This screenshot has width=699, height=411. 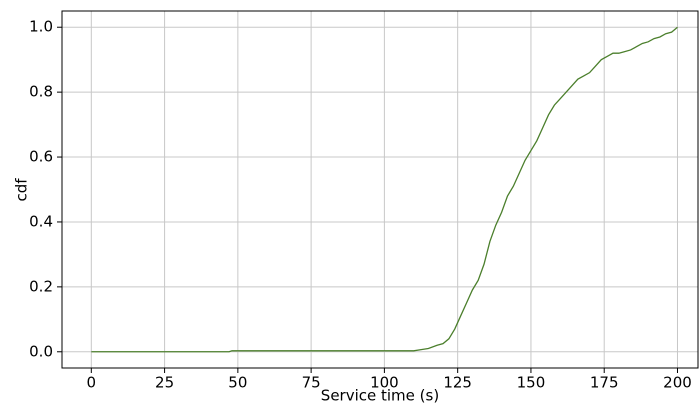 I want to click on y-tick-label: 0.4, so click(x=41, y=221).